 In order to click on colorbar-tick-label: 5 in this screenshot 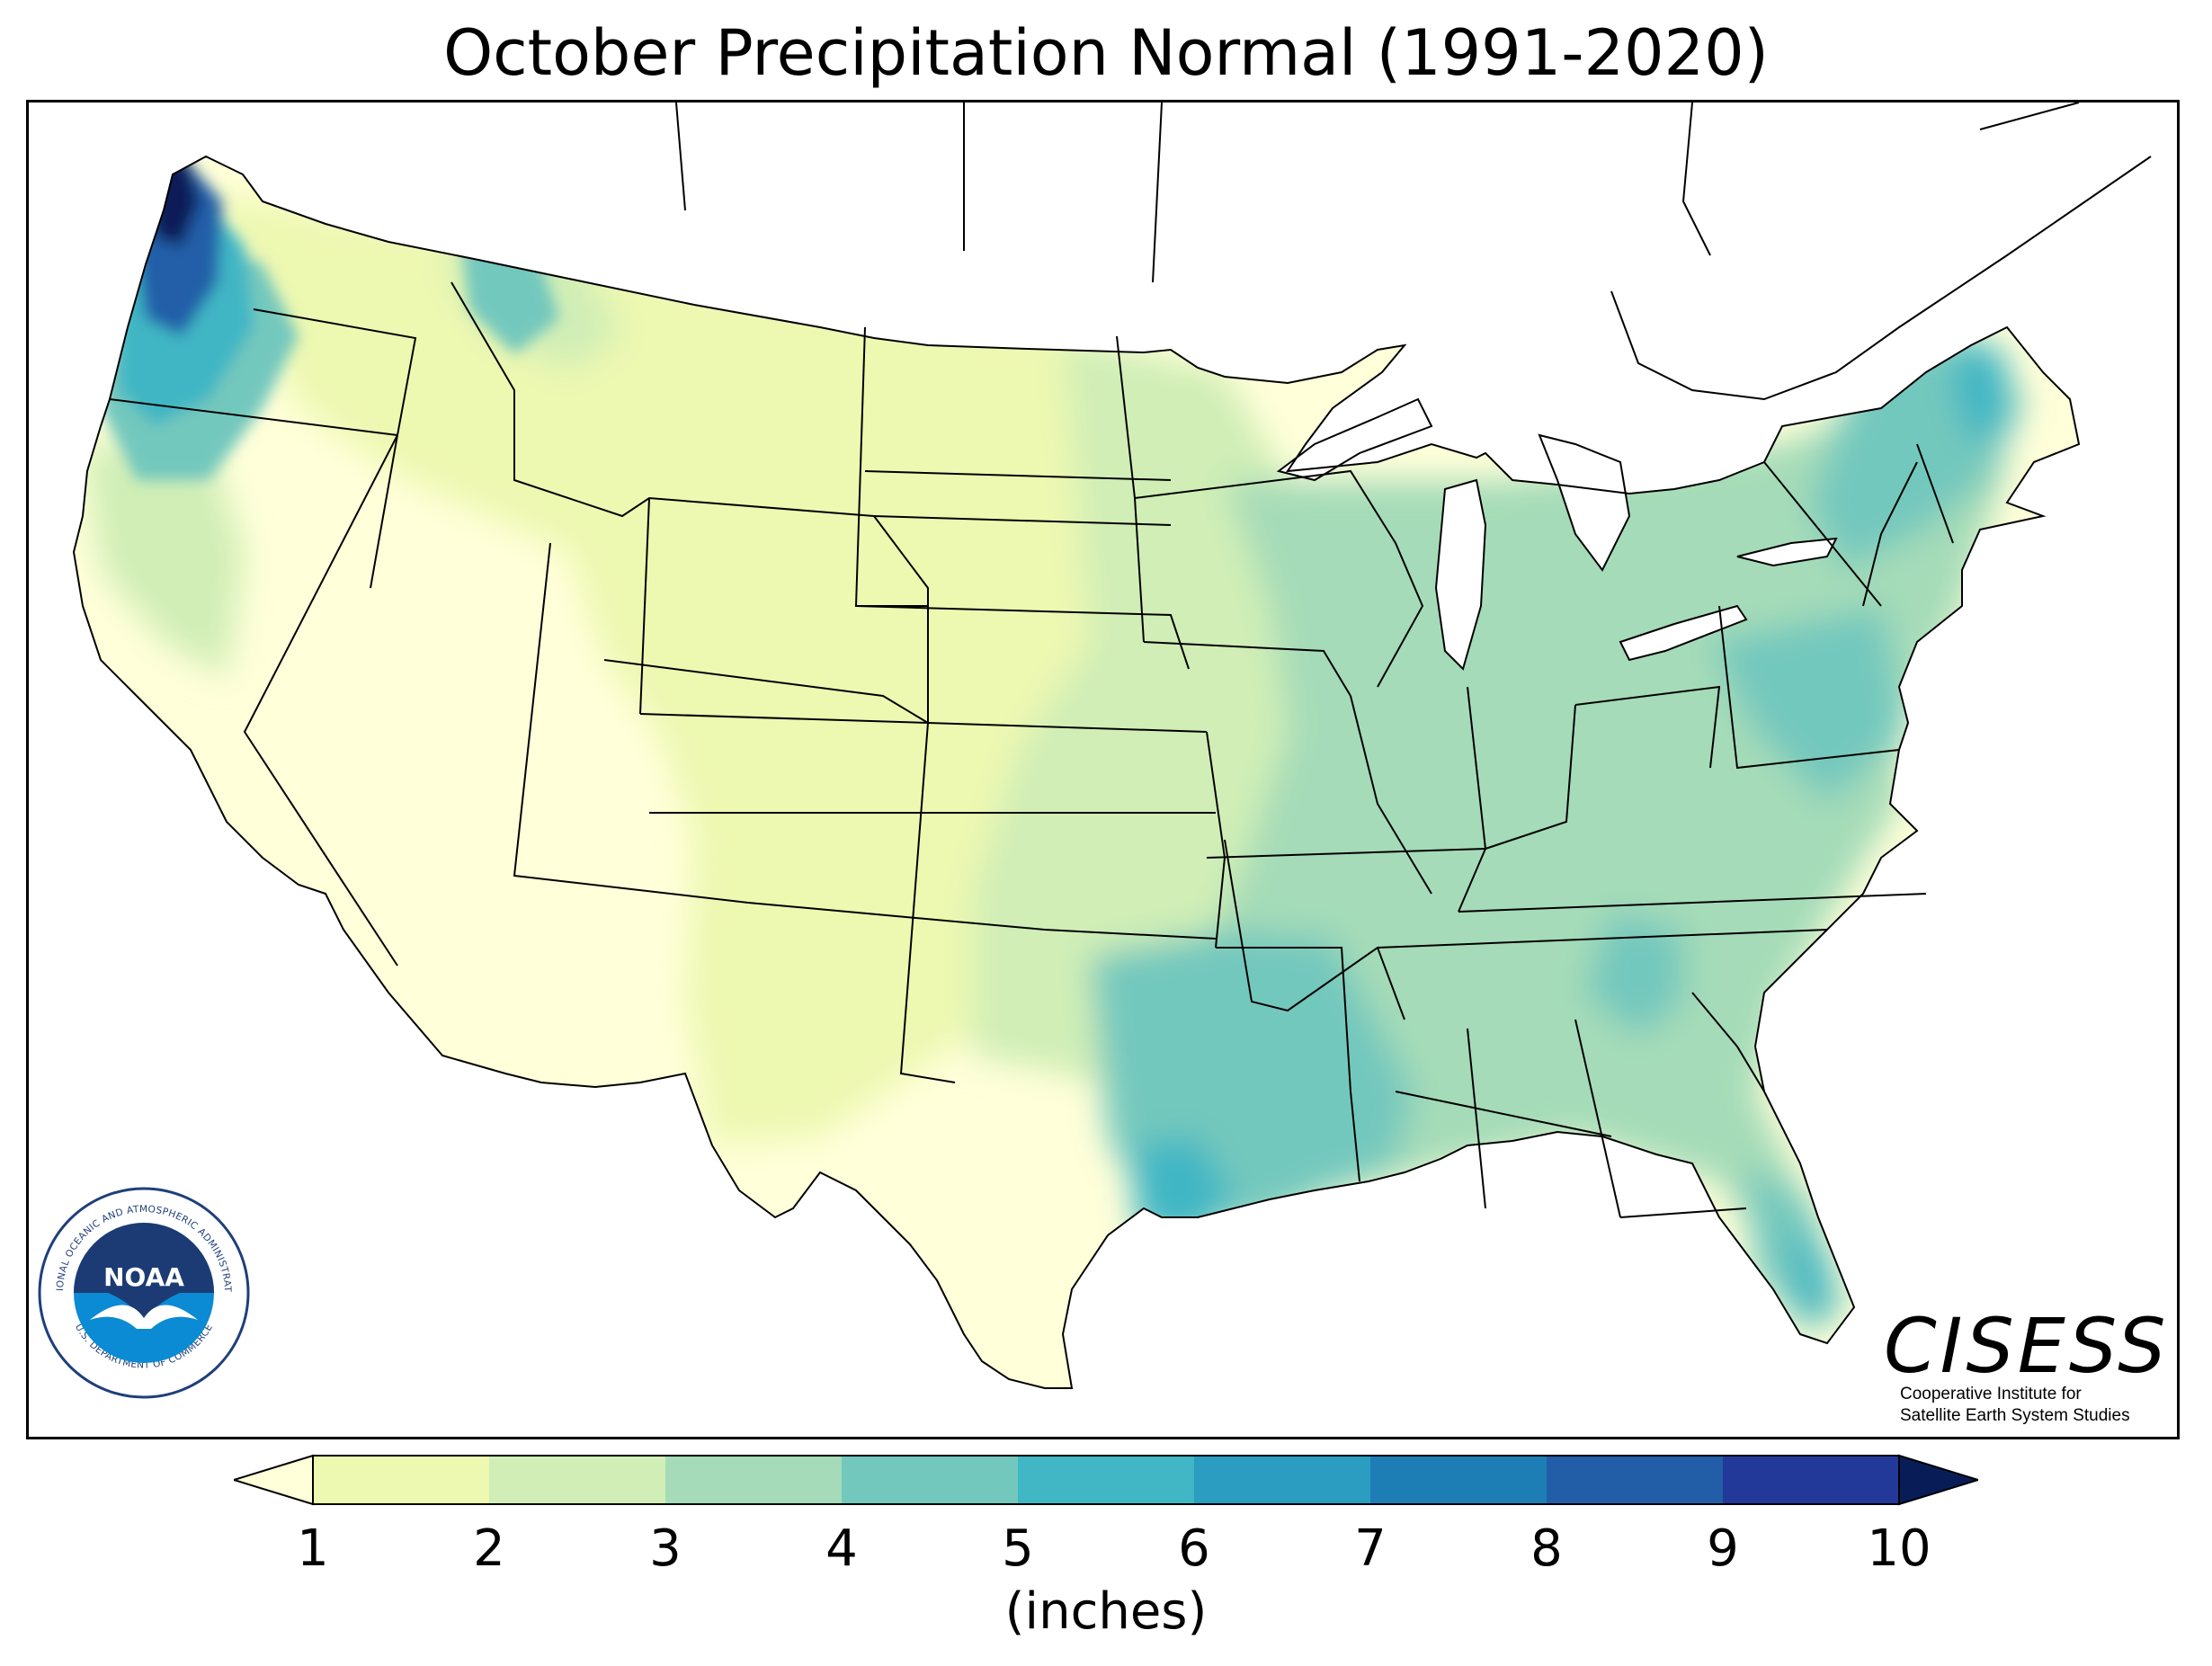, I will do `click(1018, 1548)`.